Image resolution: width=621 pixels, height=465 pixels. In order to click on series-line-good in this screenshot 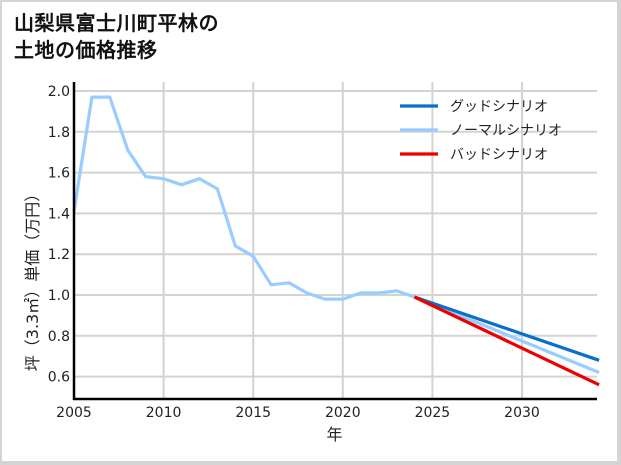, I will do `click(506, 328)`.